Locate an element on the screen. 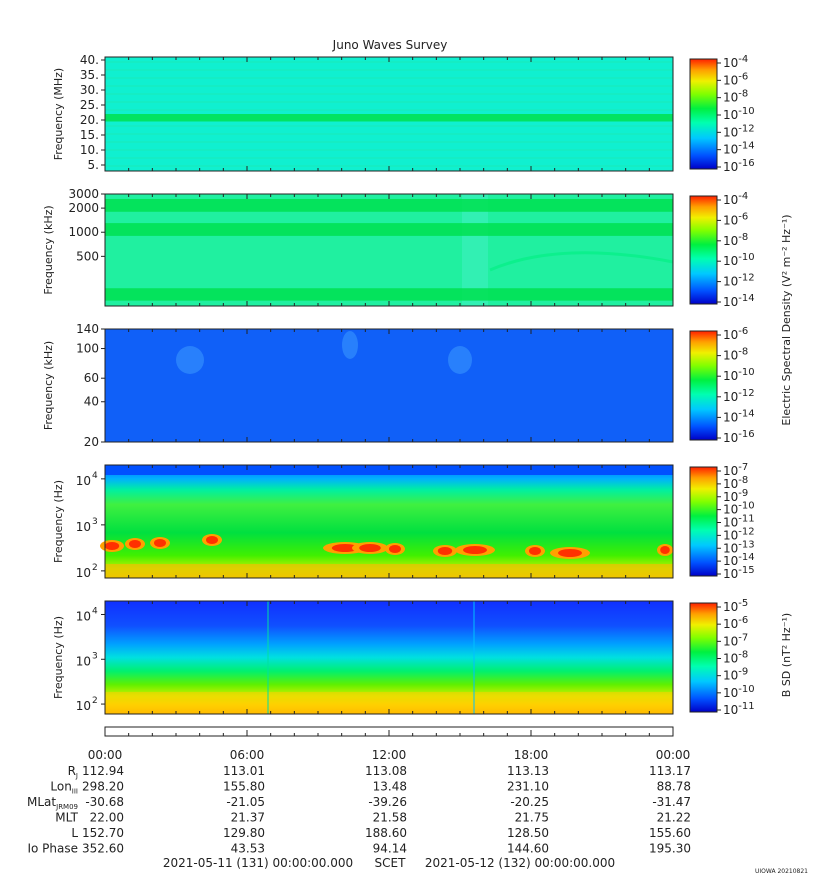 This screenshot has height=880, width=815. y-axis-label: Frequency (MHz) is located at coordinates (58, 114).